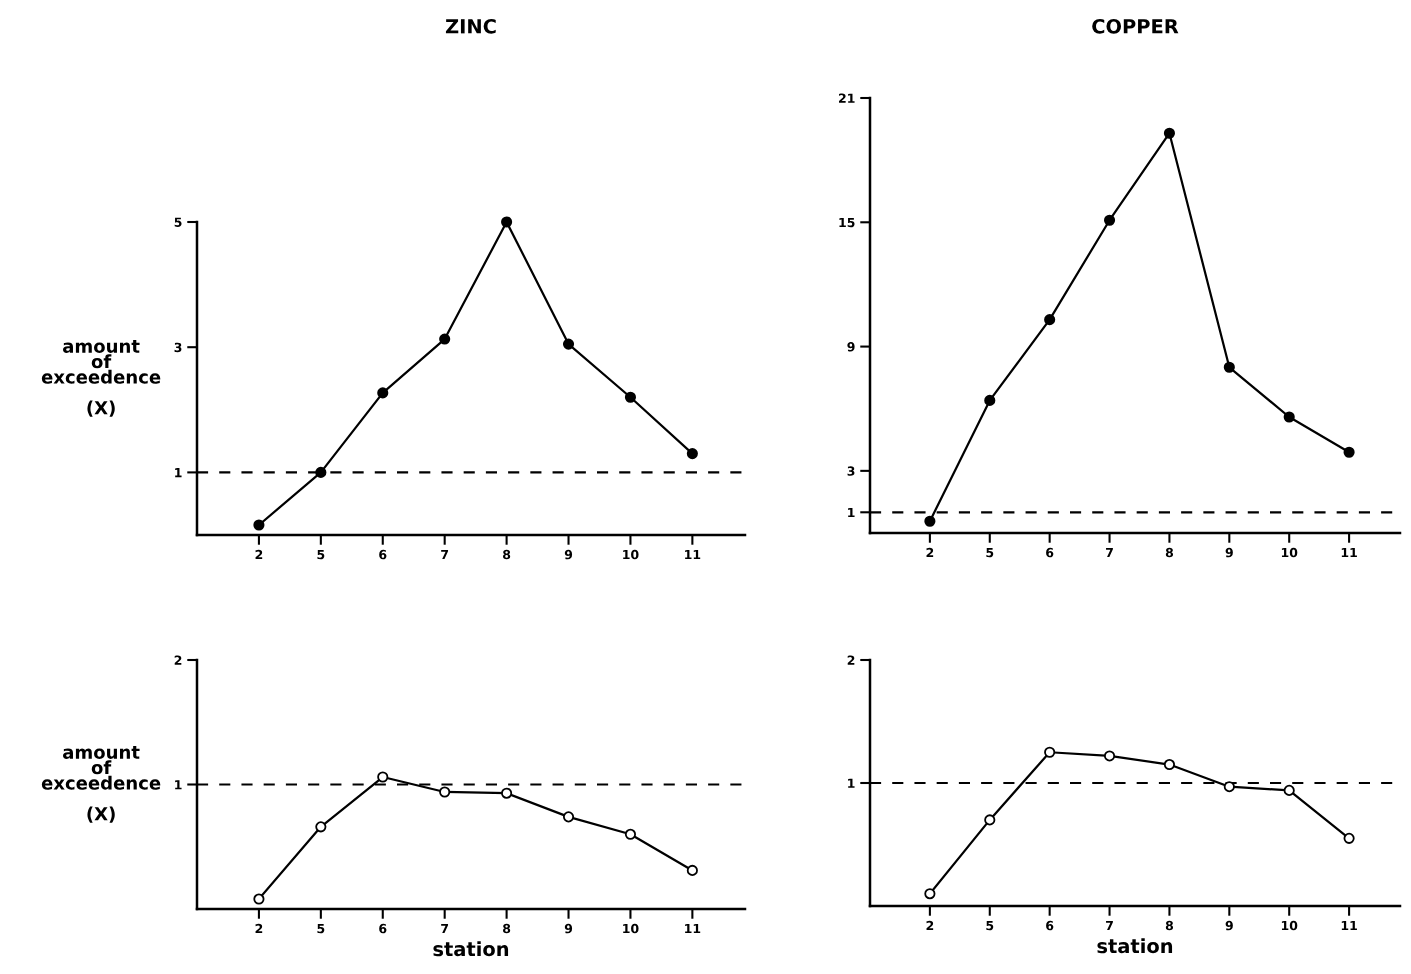  Describe the element at coordinates (851, 347) in the screenshot. I see `y-tick-label: 9` at that location.